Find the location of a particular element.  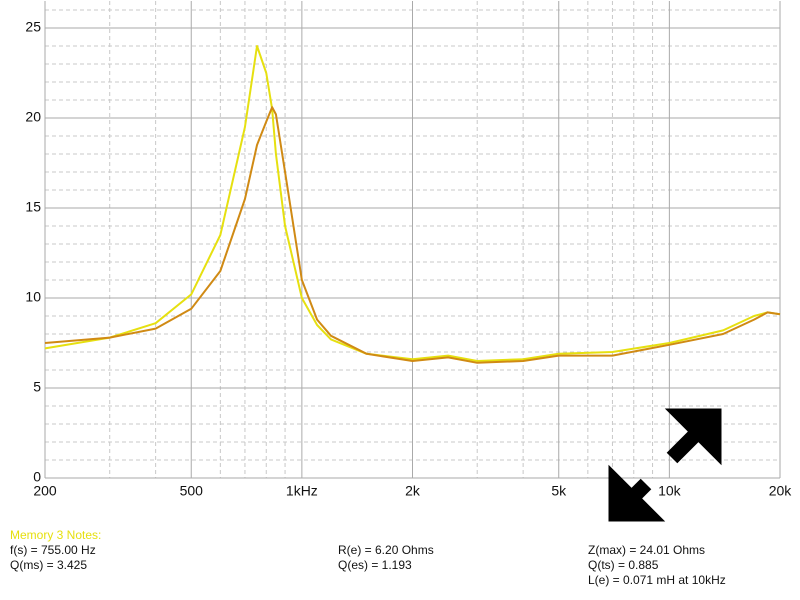

note-line: R(e) = 6.20 Ohms is located at coordinates (386, 550).